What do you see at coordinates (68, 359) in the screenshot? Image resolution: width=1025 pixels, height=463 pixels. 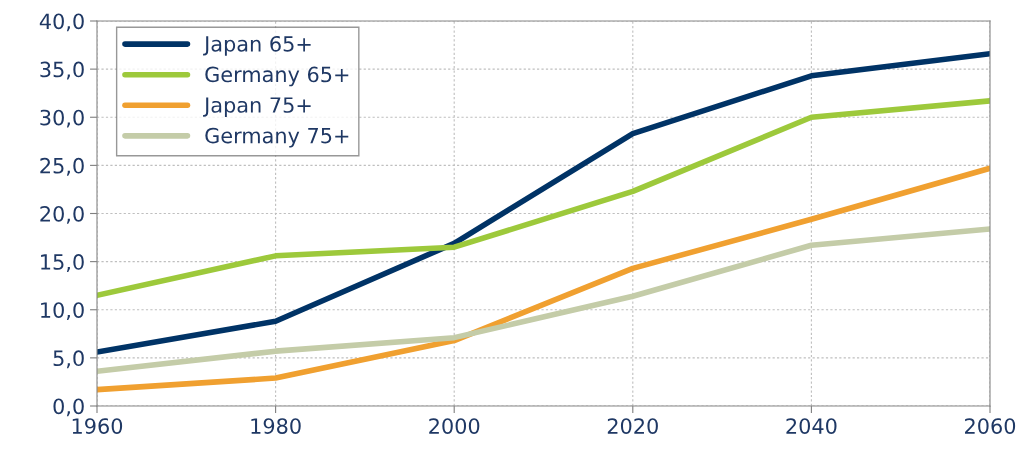 I see `y-tick-label: 5,0` at bounding box center [68, 359].